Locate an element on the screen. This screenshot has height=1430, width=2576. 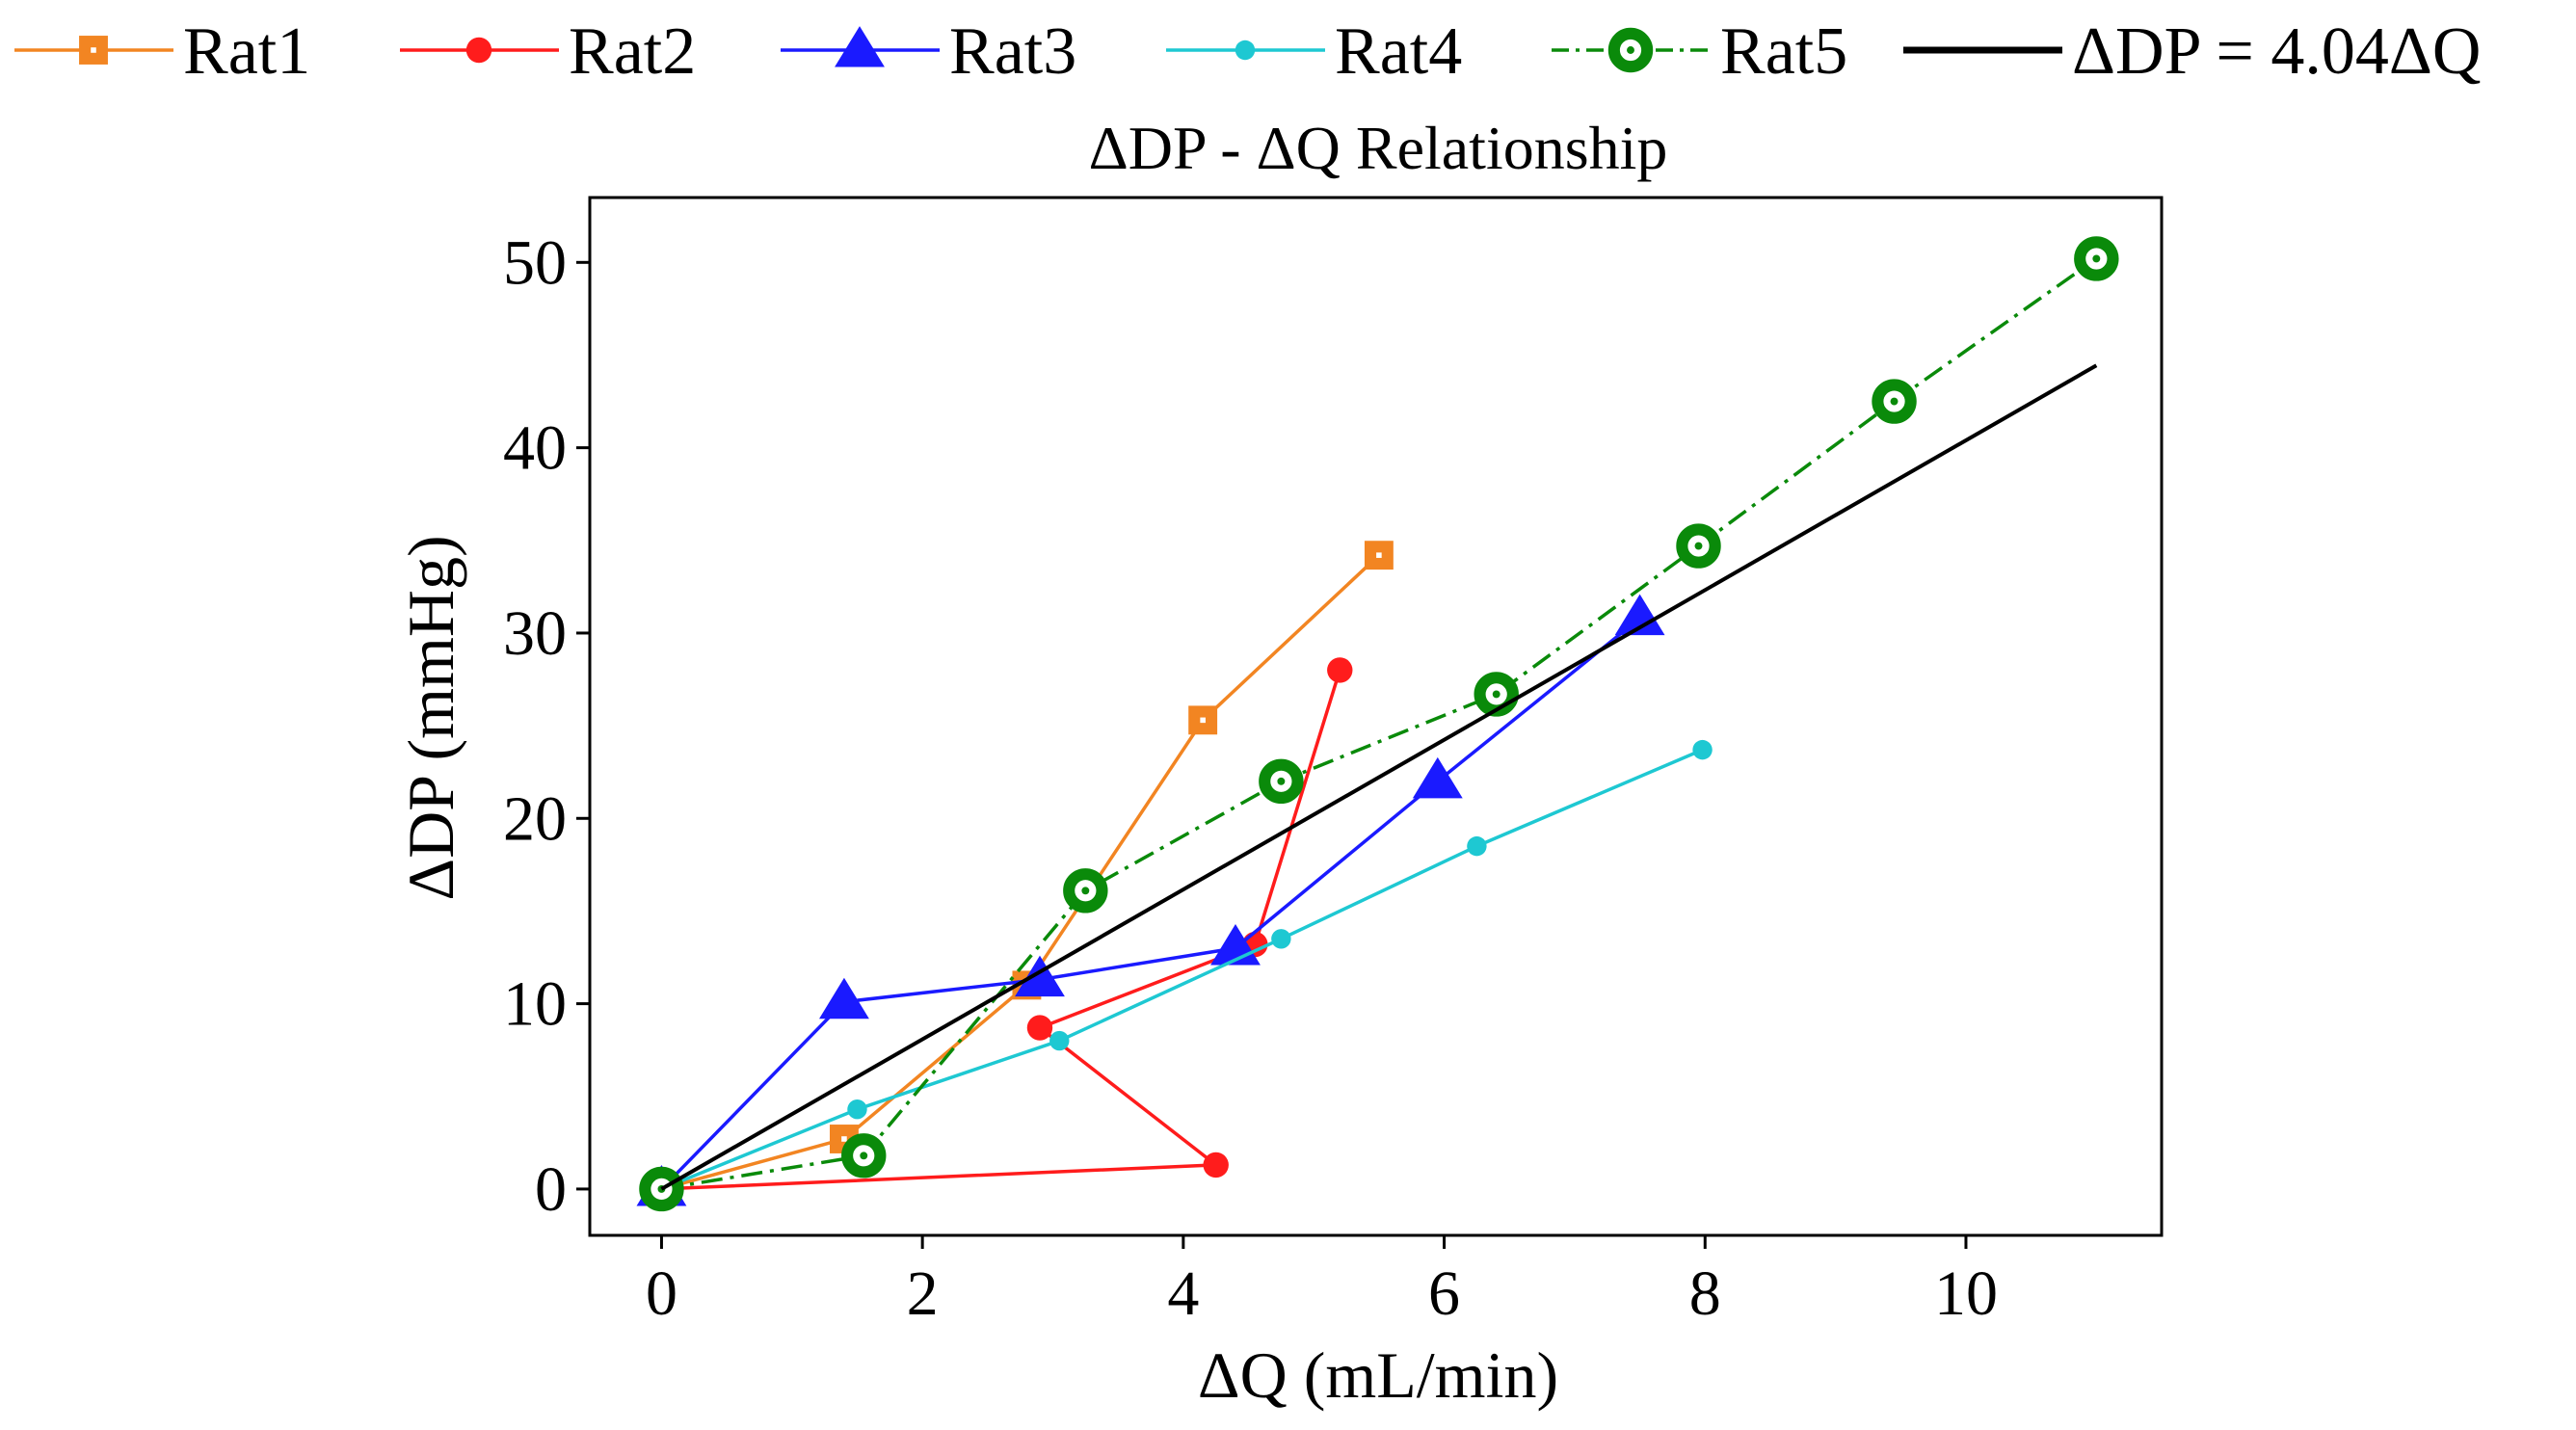
legend-entry--dp-4-04-q: ΔDP = 4.04ΔQ is located at coordinates (2192, 51).